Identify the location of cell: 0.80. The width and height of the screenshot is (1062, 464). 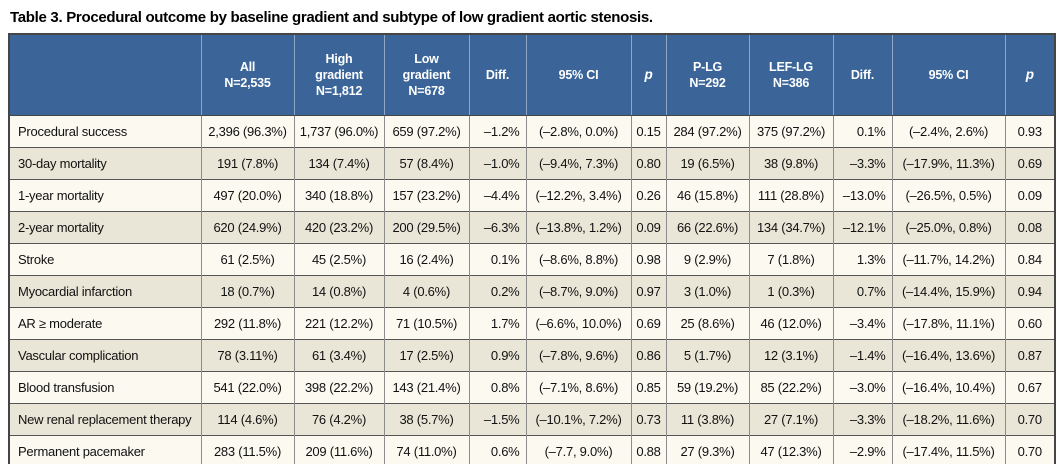
(648, 163).